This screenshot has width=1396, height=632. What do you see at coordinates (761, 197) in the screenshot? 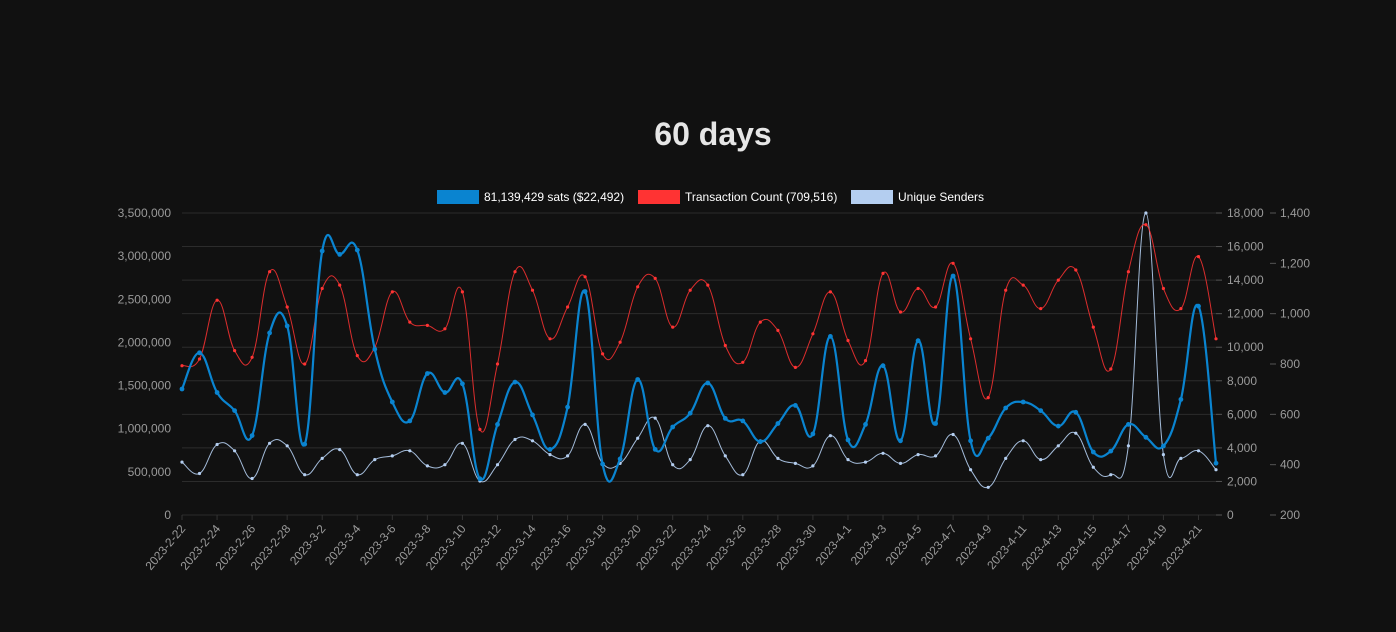
I see `legend-label-transaction-count: Transaction Count (709,516)` at bounding box center [761, 197].